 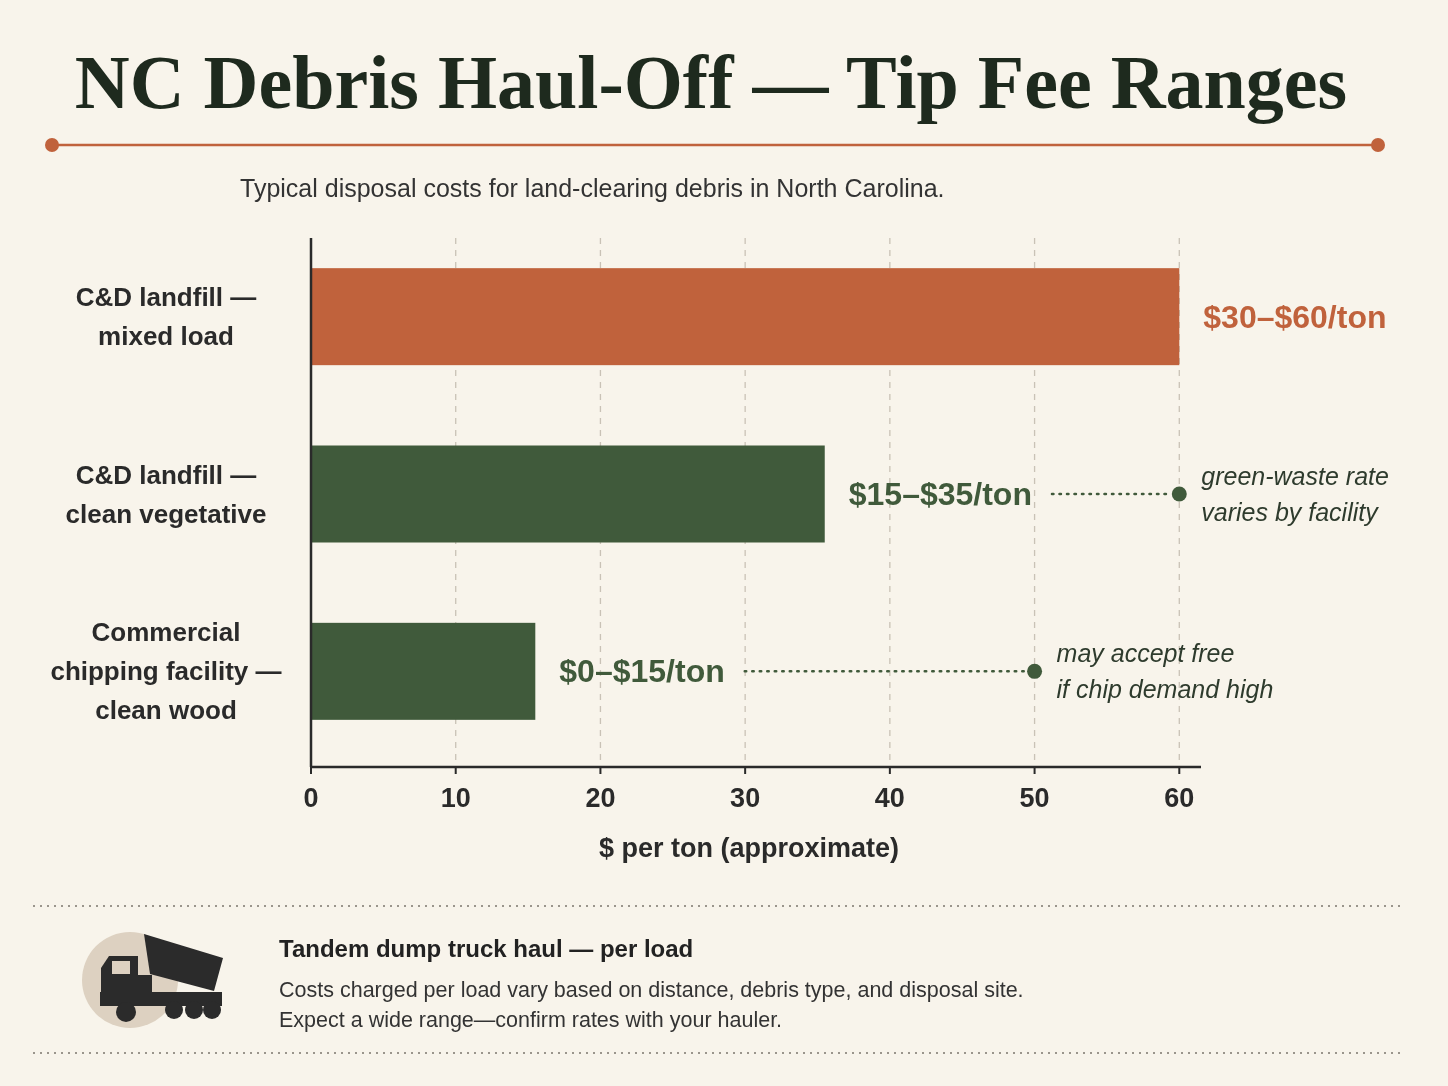 I want to click on y-tick-label: Commercial chipping facility — clean wood, so click(x=166, y=671).